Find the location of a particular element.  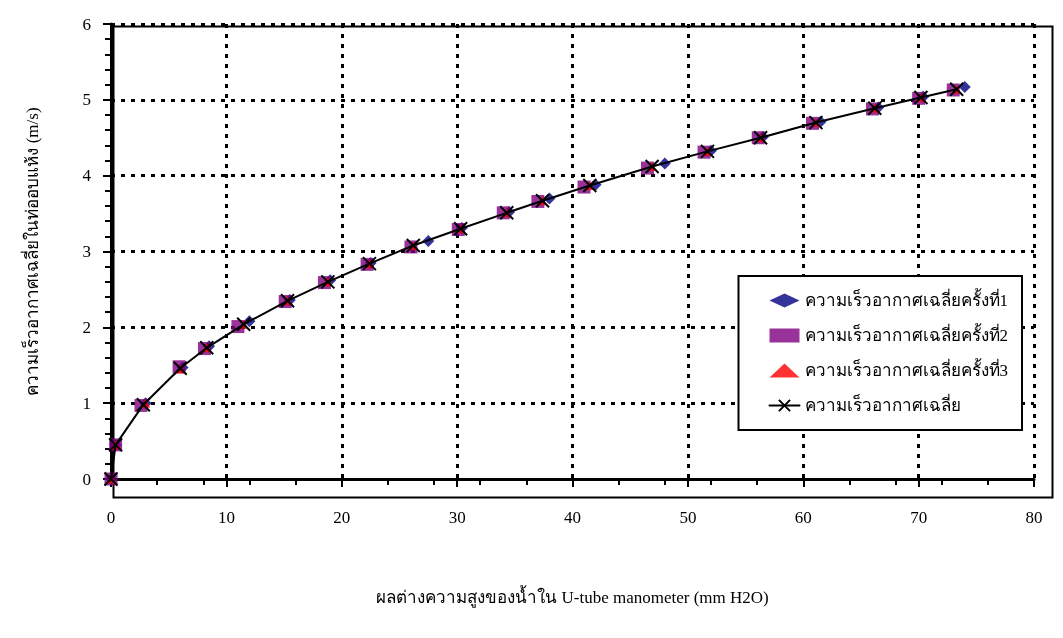

x-tick-label: 80 is located at coordinates (1034, 517).